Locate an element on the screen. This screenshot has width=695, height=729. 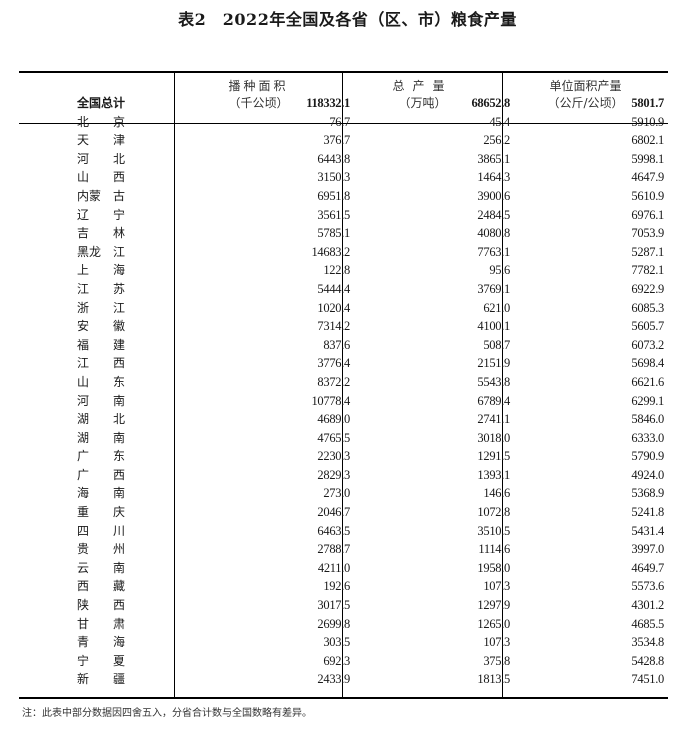
region-name-part1: 四 is located at coordinates (83, 530).